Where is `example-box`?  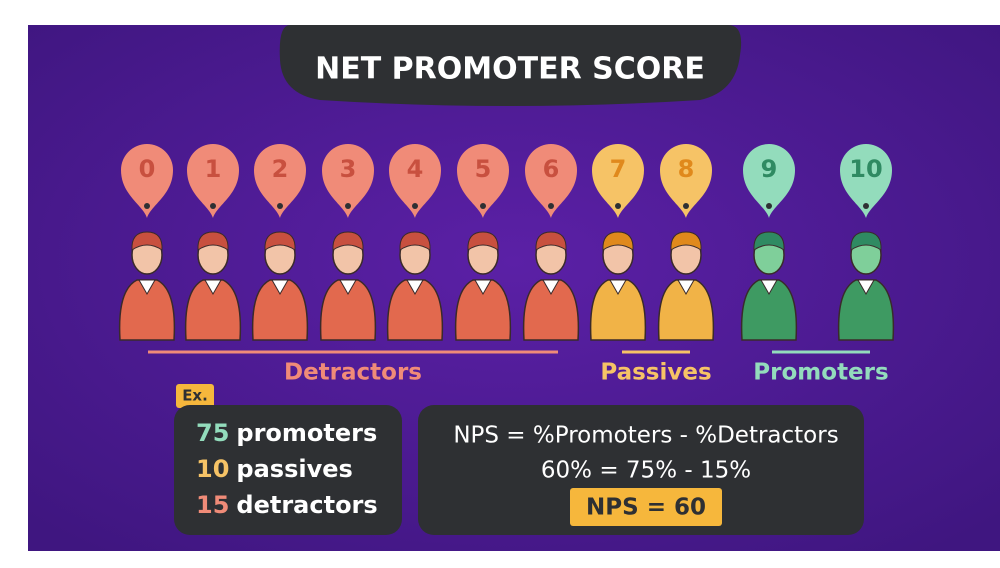 example-box is located at coordinates (288, 470).